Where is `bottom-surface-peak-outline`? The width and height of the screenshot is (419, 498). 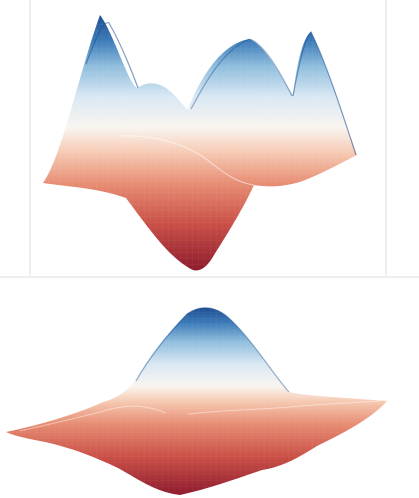
bottom-surface-peak-outline is located at coordinates (212, 350).